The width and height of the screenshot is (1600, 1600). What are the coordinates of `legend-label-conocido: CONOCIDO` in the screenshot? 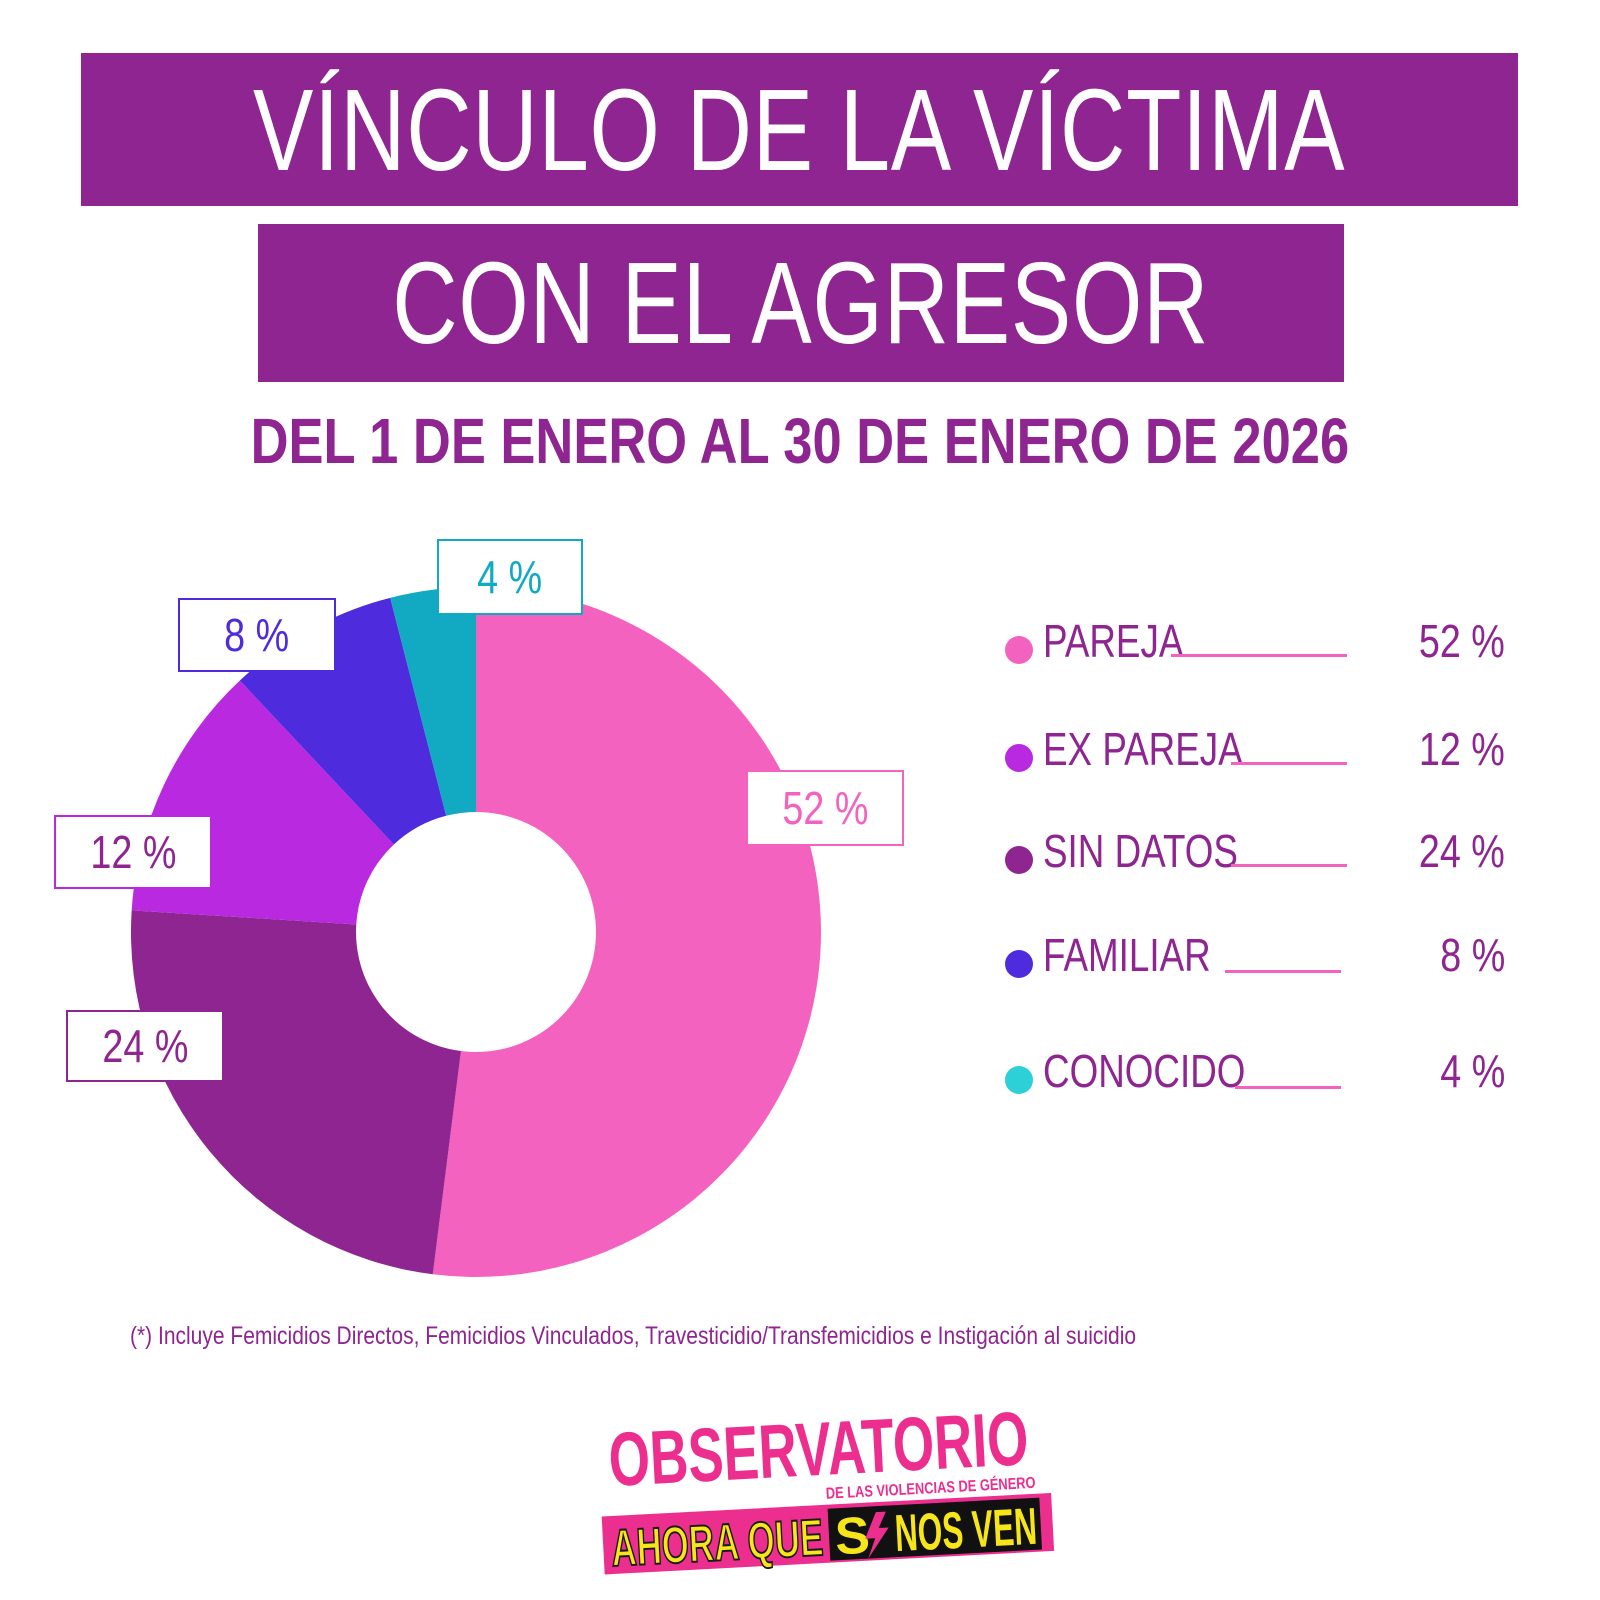 It's located at (1144, 1071).